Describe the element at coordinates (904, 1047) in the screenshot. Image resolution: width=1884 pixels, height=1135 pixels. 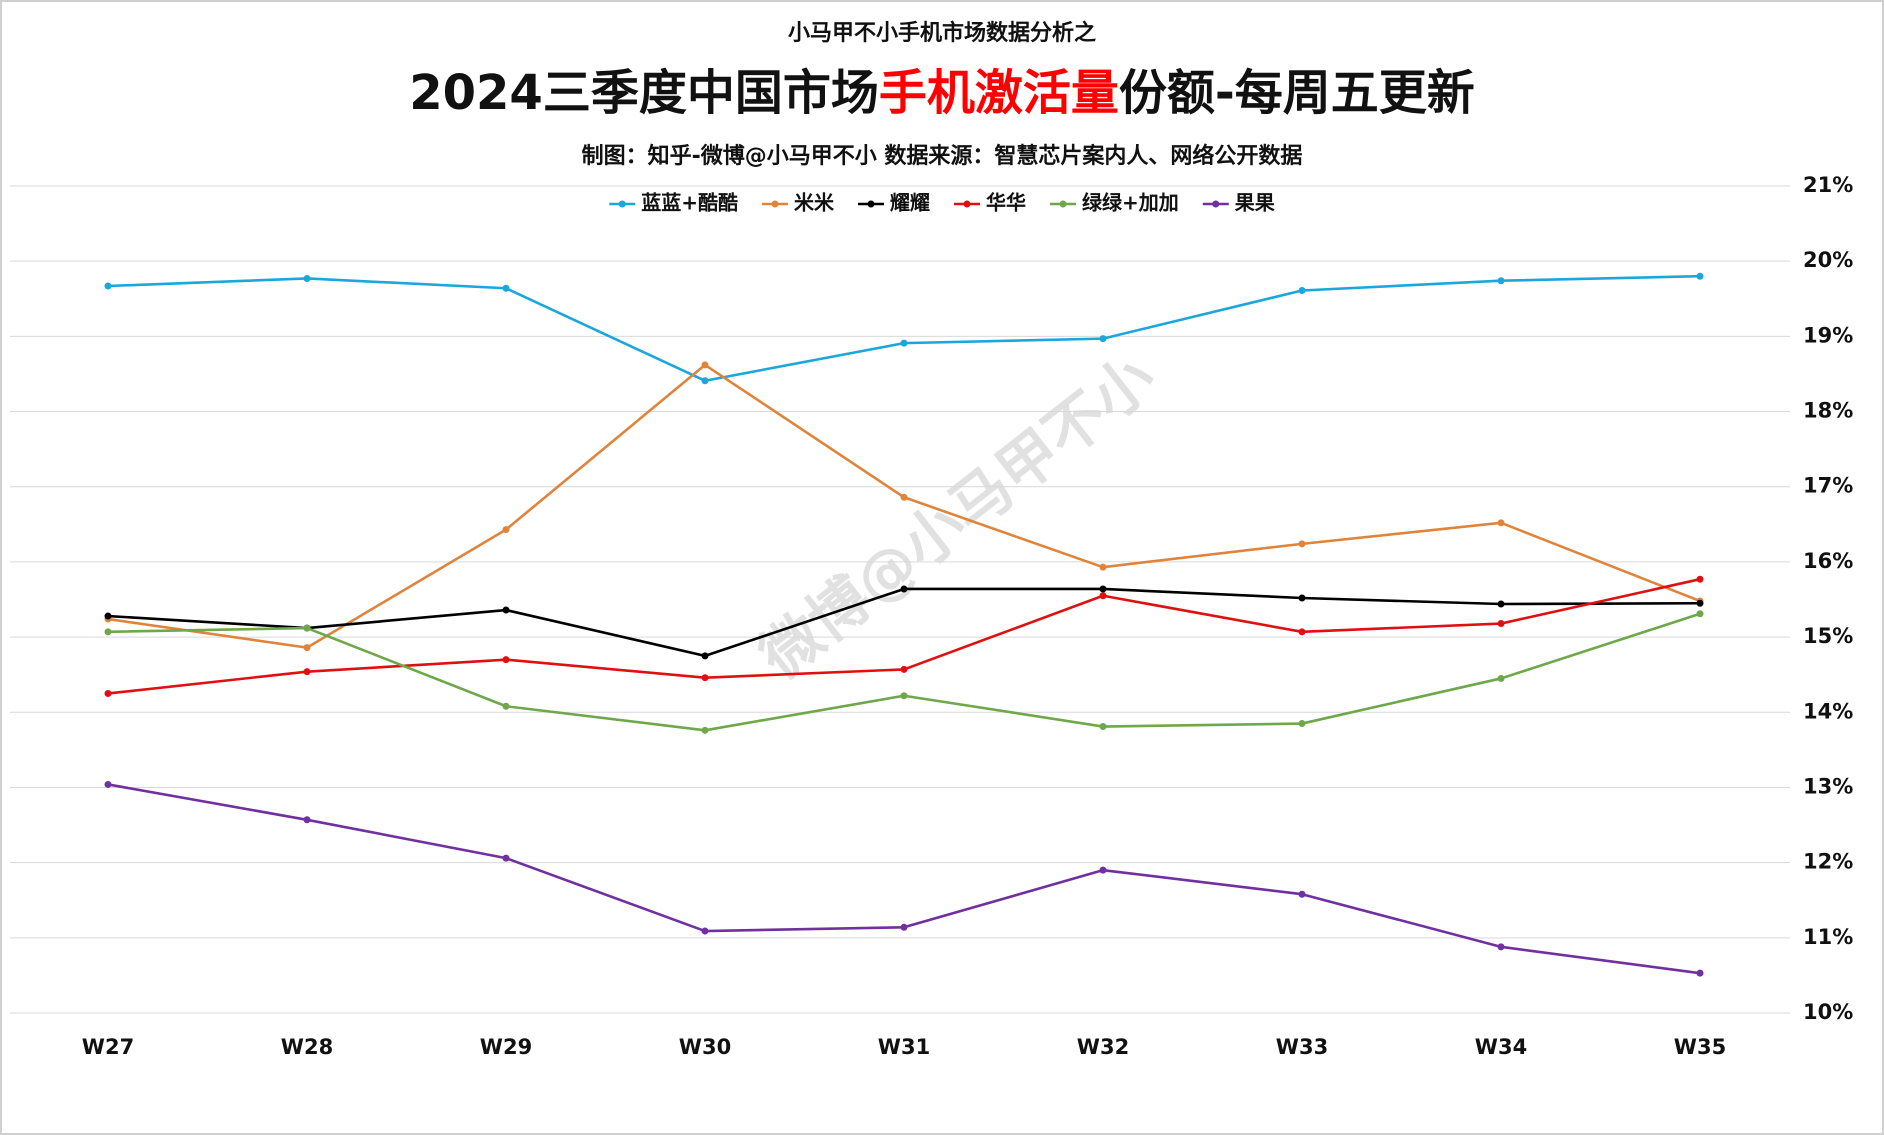
I see `x-tick-label: W31` at that location.